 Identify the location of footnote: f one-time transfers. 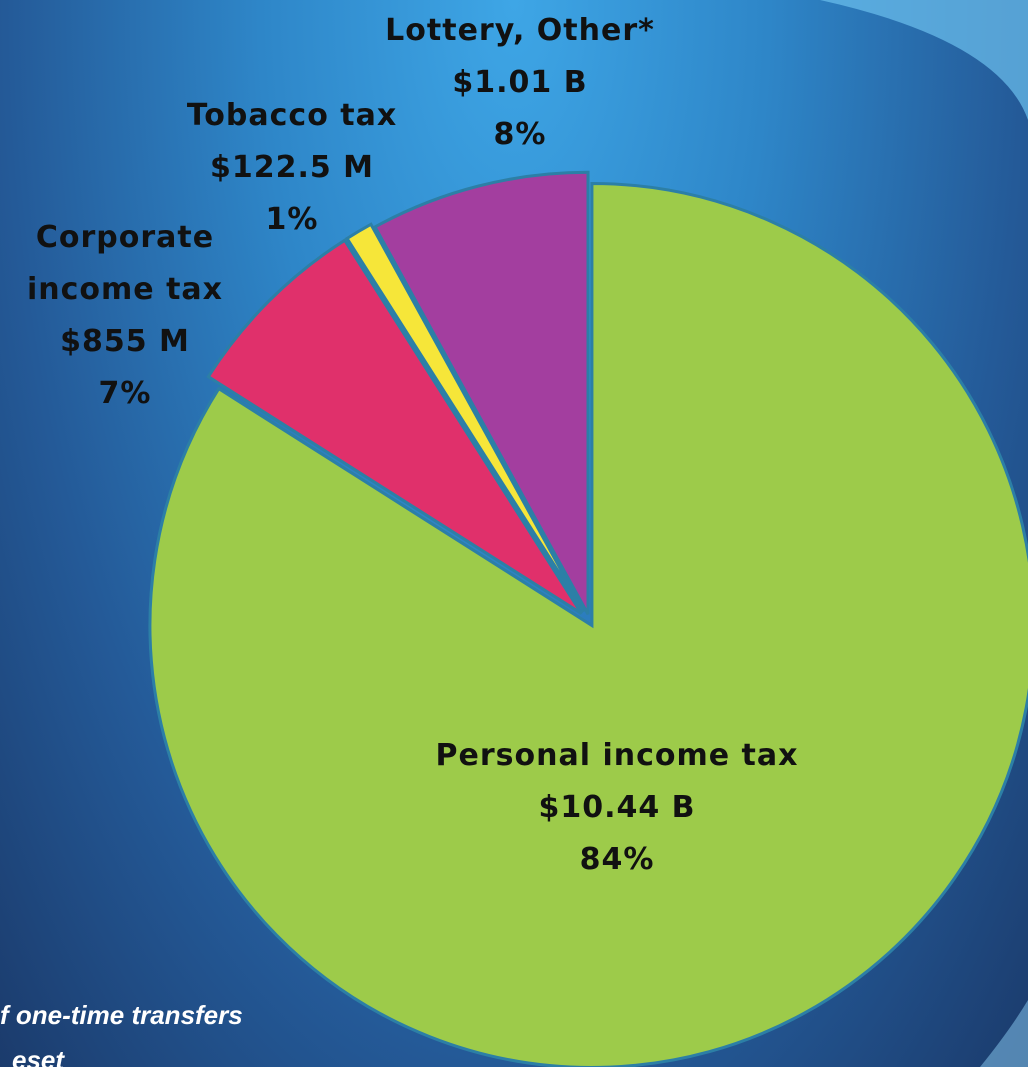
(121, 1015).